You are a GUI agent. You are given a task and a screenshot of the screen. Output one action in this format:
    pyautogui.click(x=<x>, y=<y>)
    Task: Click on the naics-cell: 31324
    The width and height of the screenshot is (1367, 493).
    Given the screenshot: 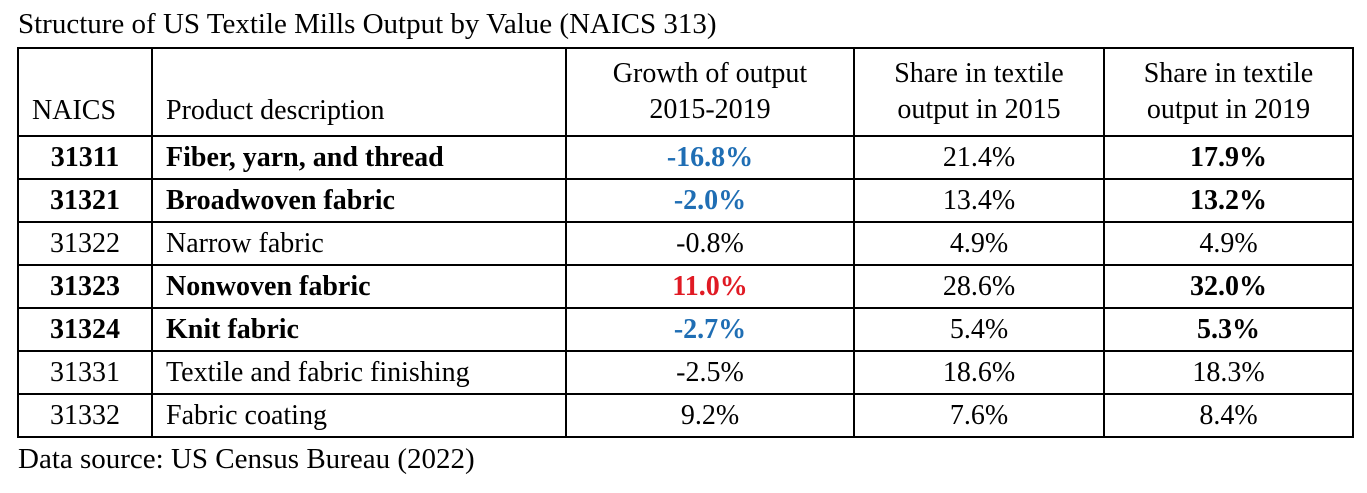 What is the action you would take?
    pyautogui.click(x=85, y=330)
    